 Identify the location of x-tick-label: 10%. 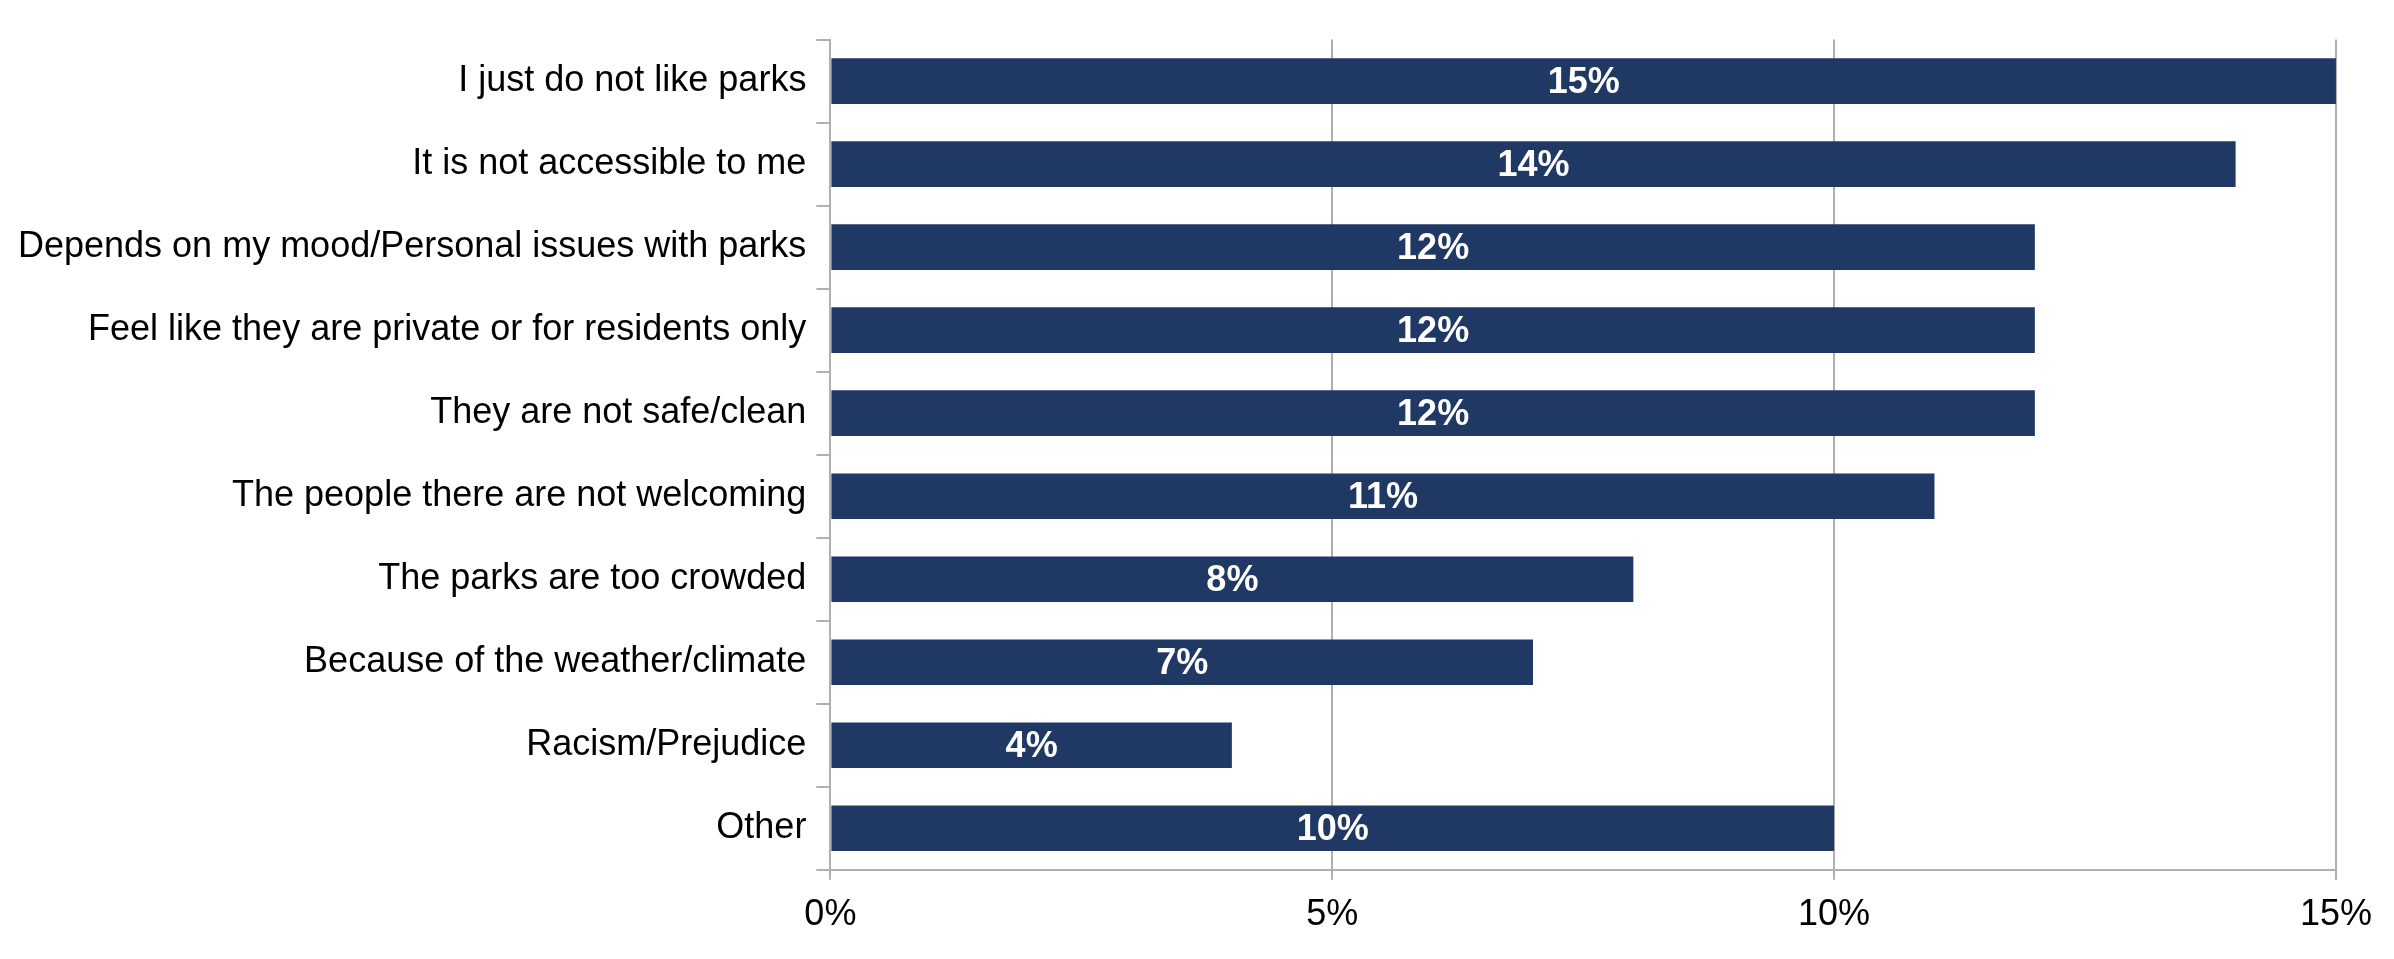
(1834, 913).